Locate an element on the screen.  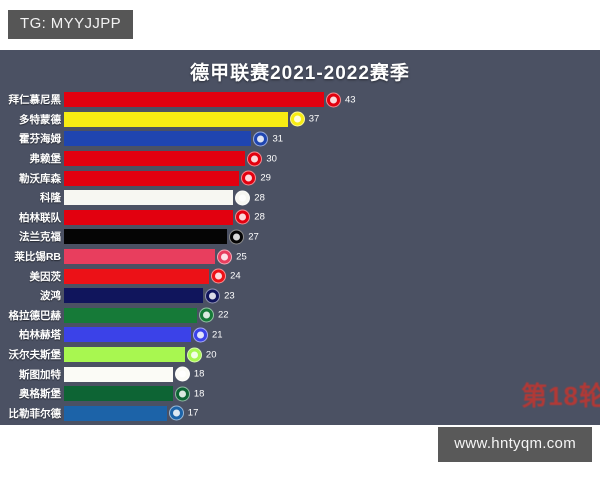
bar-track: 29 is located at coordinates (332, 178).